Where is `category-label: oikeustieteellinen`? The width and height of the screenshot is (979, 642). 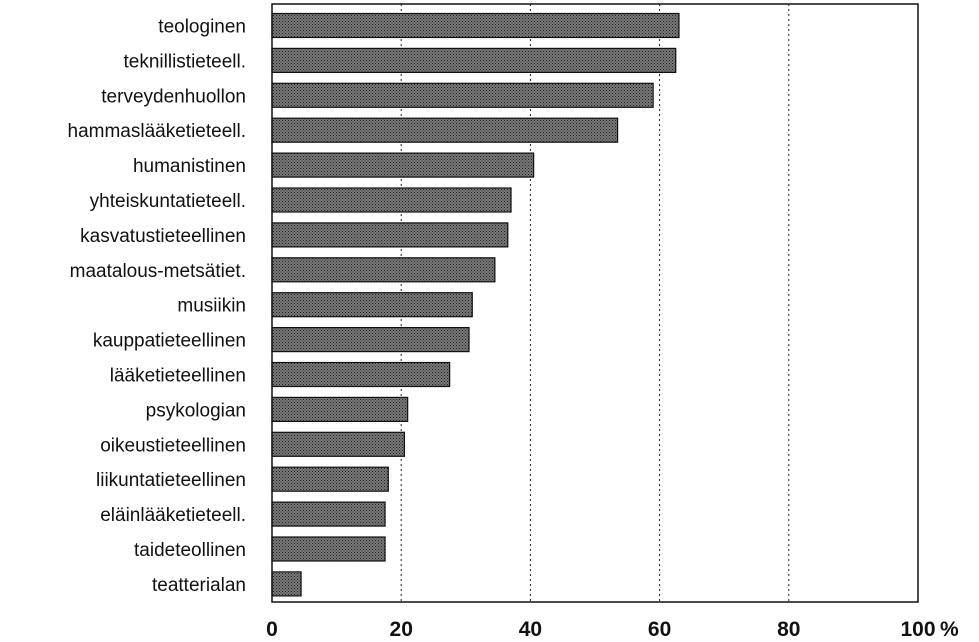
category-label: oikeustieteellinen is located at coordinates (173, 445).